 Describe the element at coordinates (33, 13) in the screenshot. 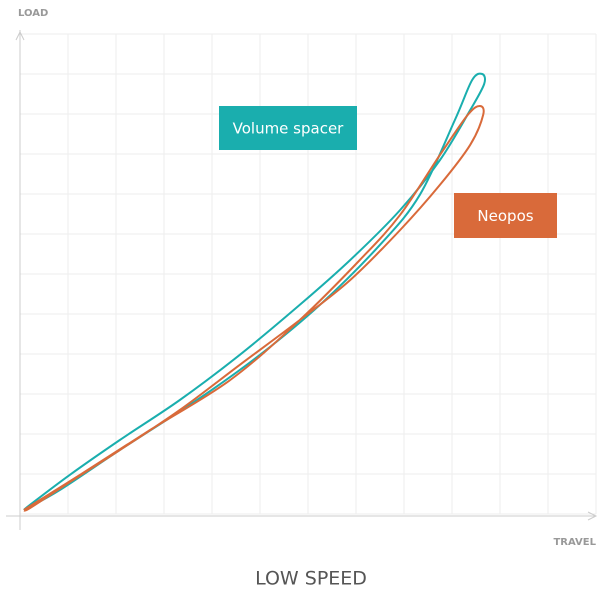

I see `y-axis-label: LOAD` at that location.